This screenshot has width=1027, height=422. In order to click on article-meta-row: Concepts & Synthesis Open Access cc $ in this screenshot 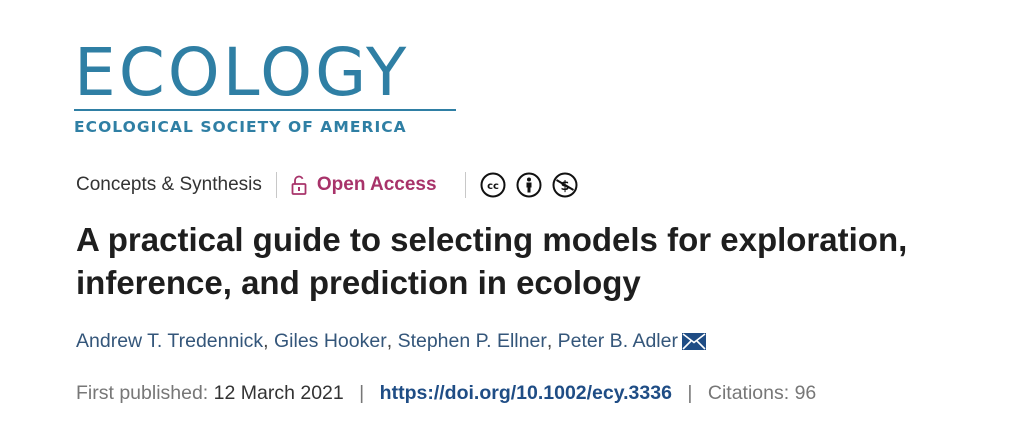, I will do `click(327, 185)`.